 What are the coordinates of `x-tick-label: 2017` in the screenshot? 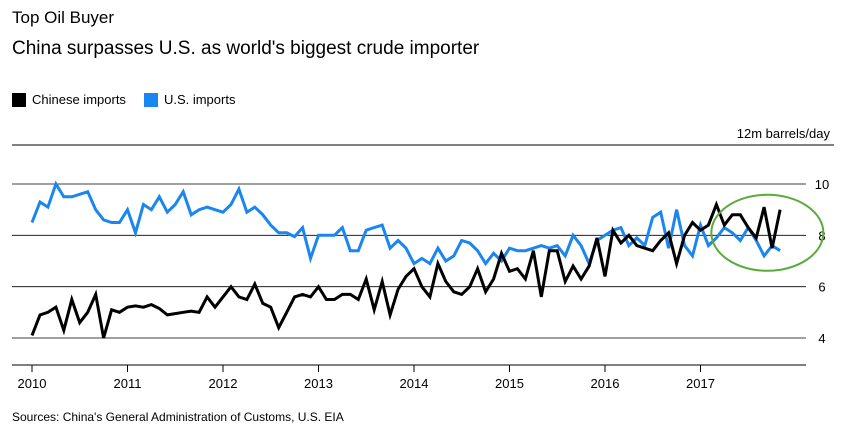 It's located at (700, 383).